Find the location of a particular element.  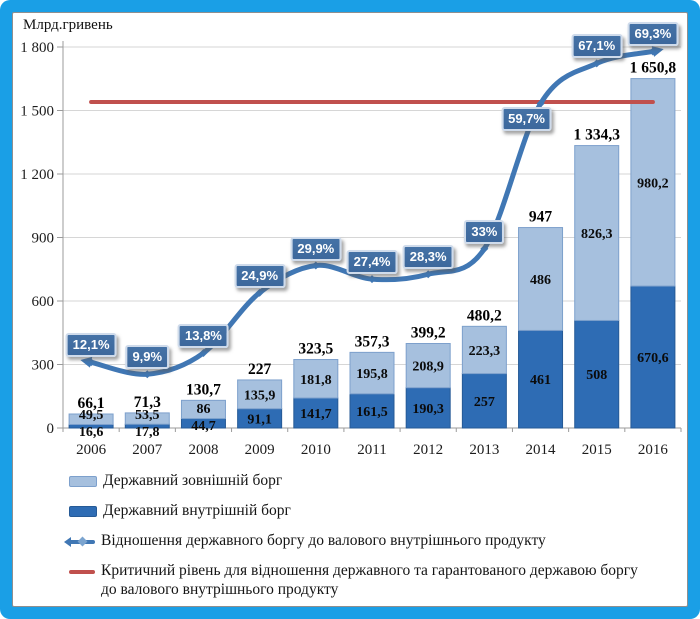

bar-segment-external-2016 is located at coordinates (653, 182).